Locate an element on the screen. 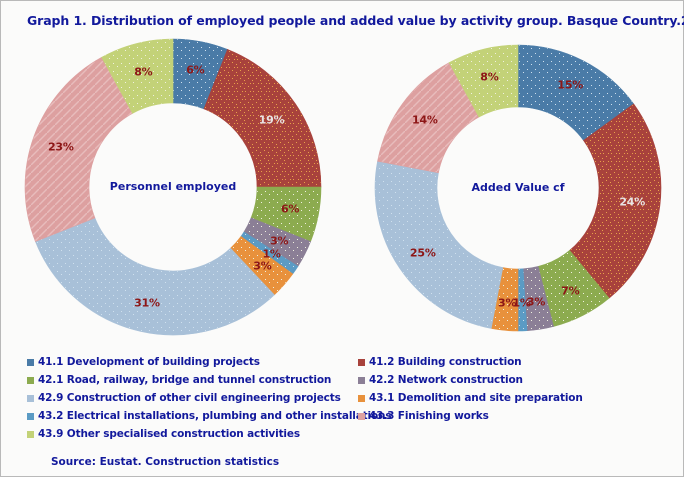 This screenshot has height=477, width=684. donut-right-center-label: Added Value cf is located at coordinates (518, 187).